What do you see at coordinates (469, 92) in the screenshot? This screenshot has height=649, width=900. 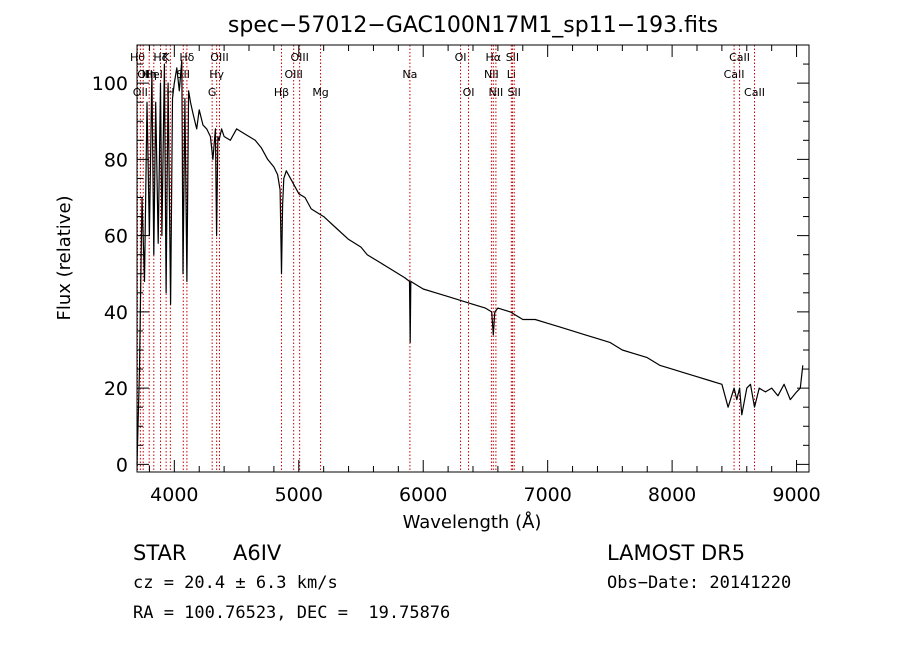 I see `spectral-line-label-19: OI` at bounding box center [469, 92].